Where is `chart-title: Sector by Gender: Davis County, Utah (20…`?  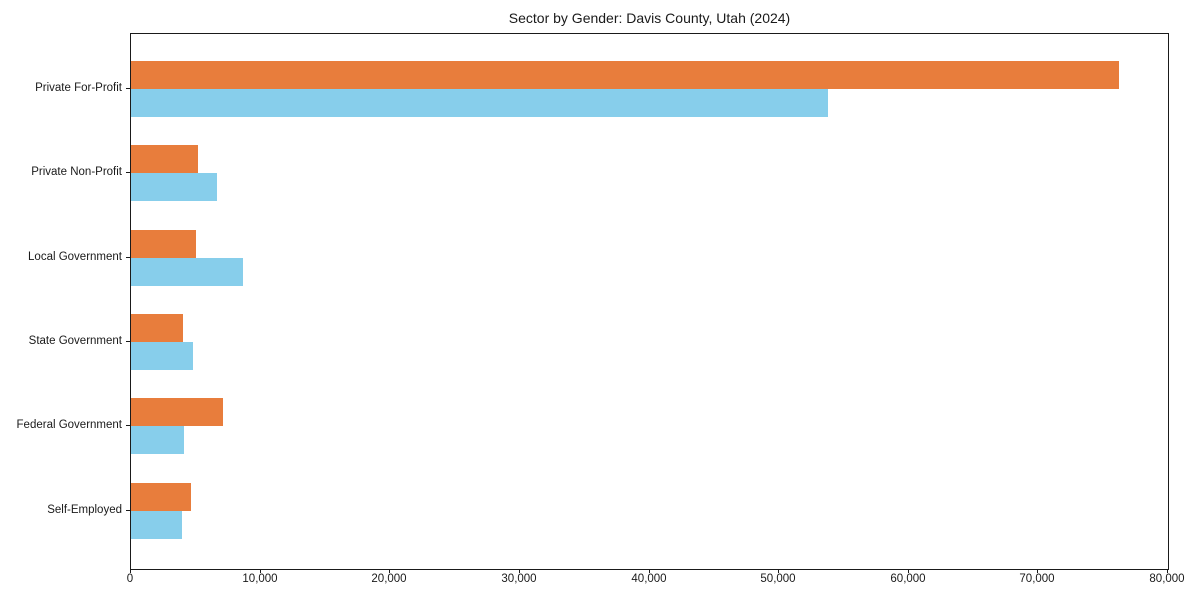 chart-title: Sector by Gender: Davis County, Utah (20… is located at coordinates (649, 18).